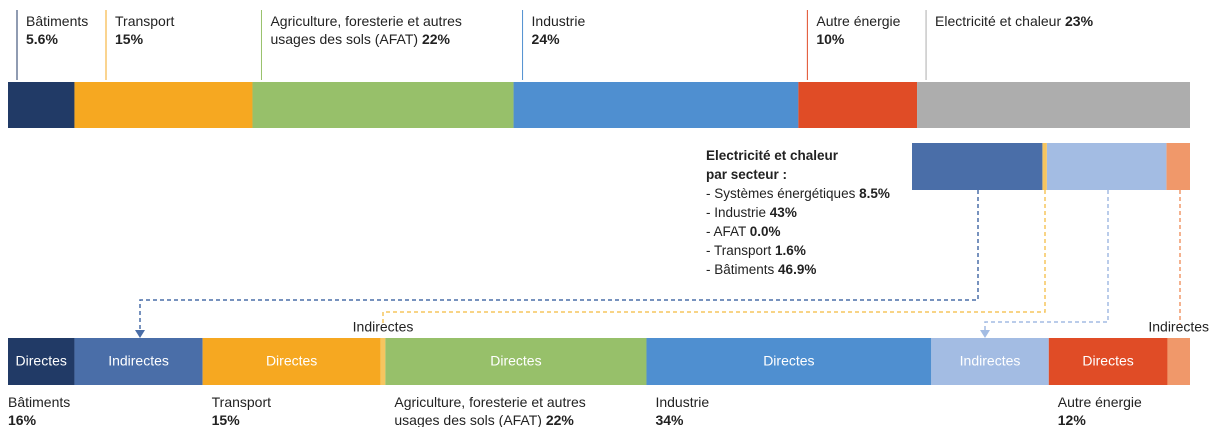  I want to click on bottom-label-text: Industrie, so click(682, 402).